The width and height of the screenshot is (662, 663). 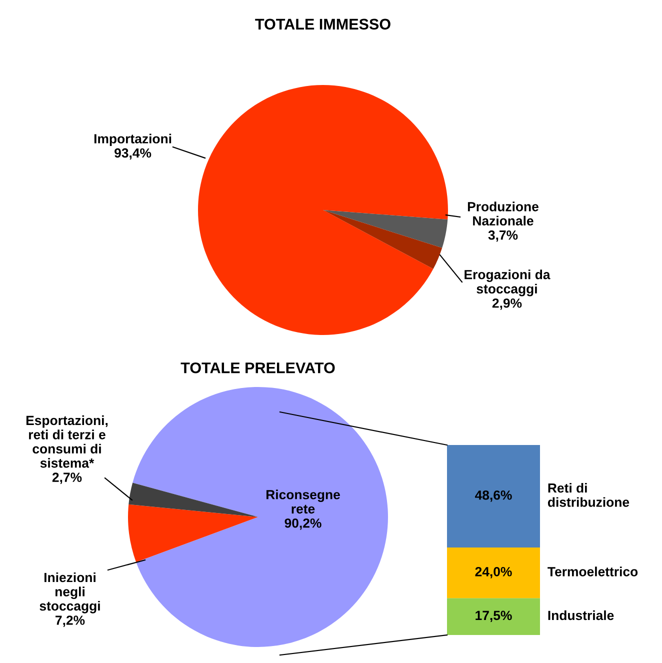 What do you see at coordinates (303, 524) in the screenshot?
I see `data-label: 90,2%` at bounding box center [303, 524].